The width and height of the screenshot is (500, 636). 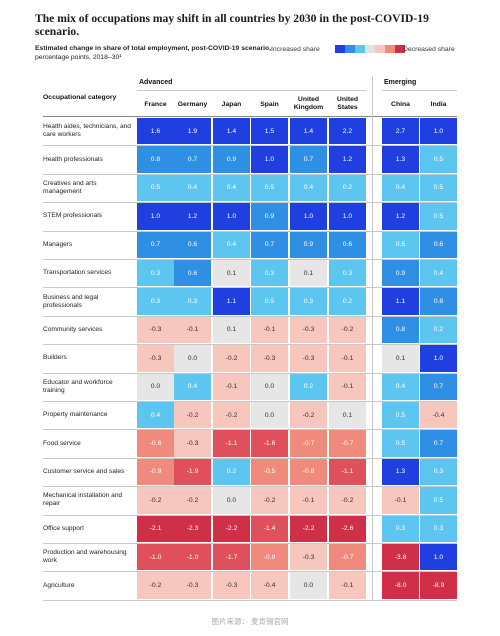 I want to click on group-header-emerging: Emerging, so click(x=400, y=82).